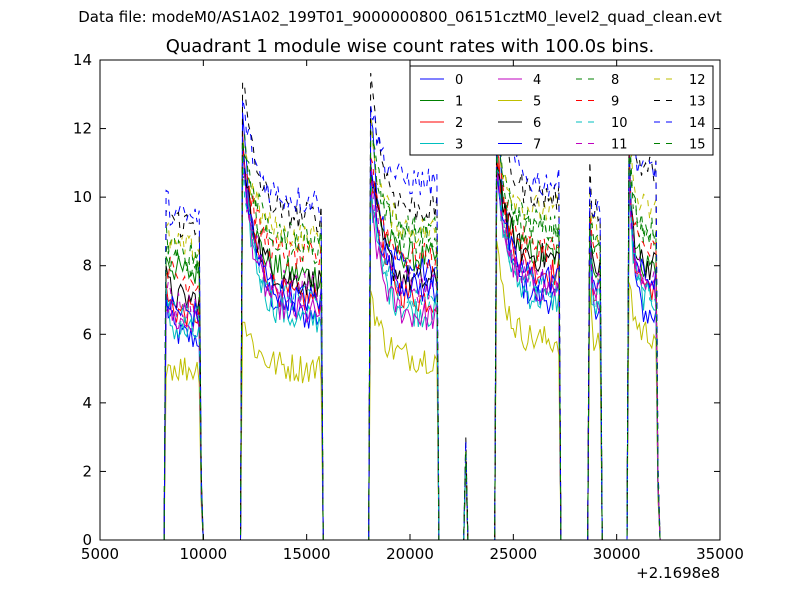  I want to click on x-tick-label: 20000, so click(410, 554).